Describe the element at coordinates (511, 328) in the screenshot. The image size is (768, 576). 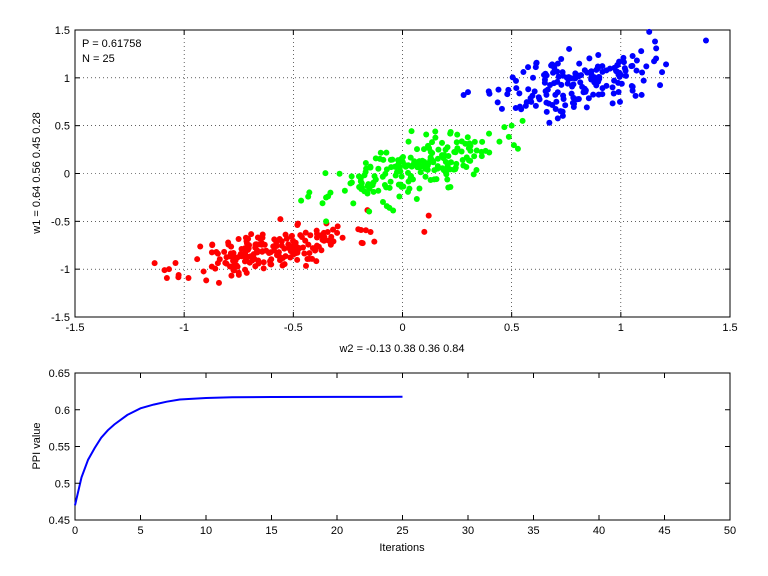
I see `x-tick-label: 0.5` at that location.